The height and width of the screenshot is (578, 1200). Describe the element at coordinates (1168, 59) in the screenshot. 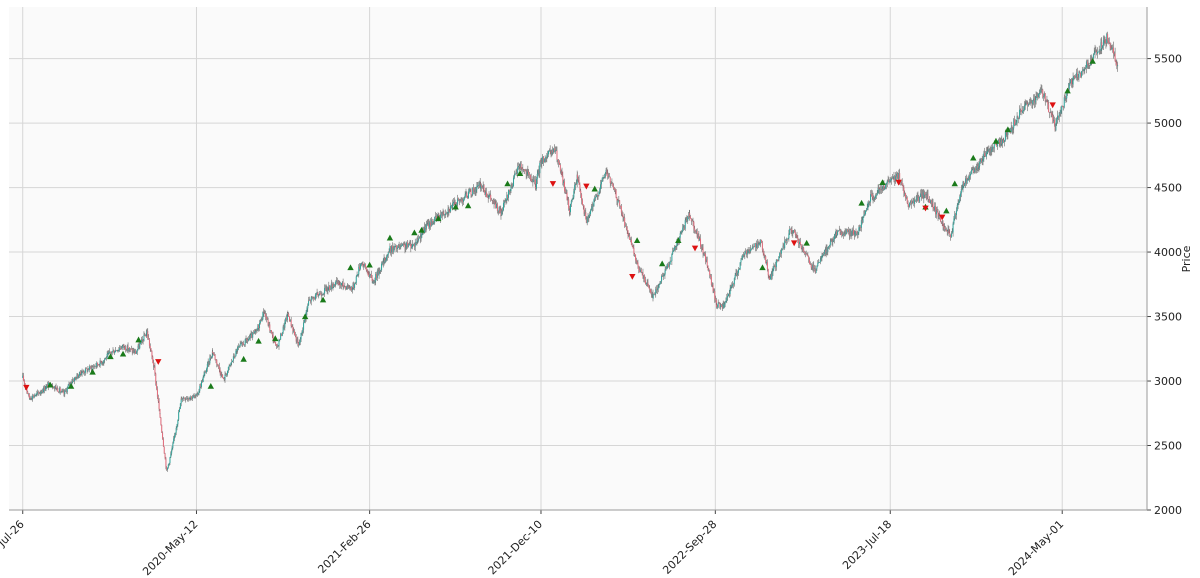

I see `y-tick-label: 5500` at that location.